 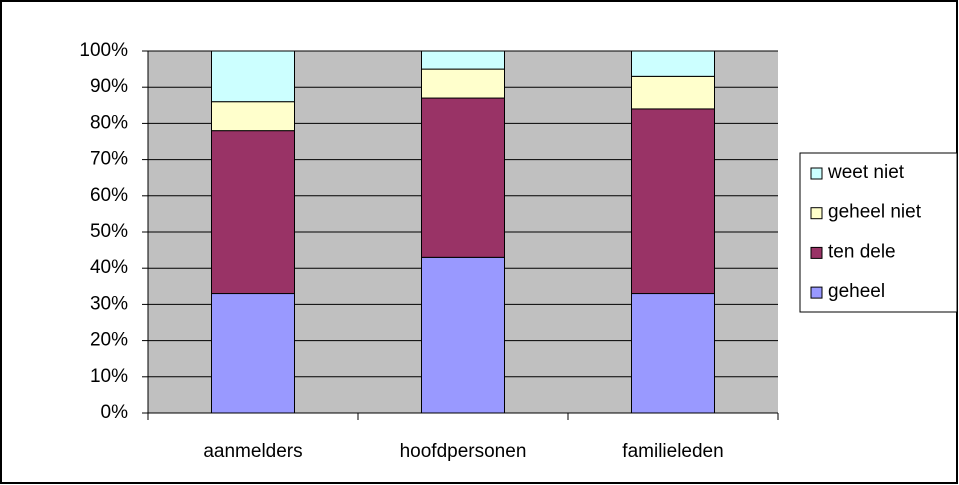 What do you see at coordinates (109, 340) in the screenshot?
I see `y-tick-label: 20%` at bounding box center [109, 340].